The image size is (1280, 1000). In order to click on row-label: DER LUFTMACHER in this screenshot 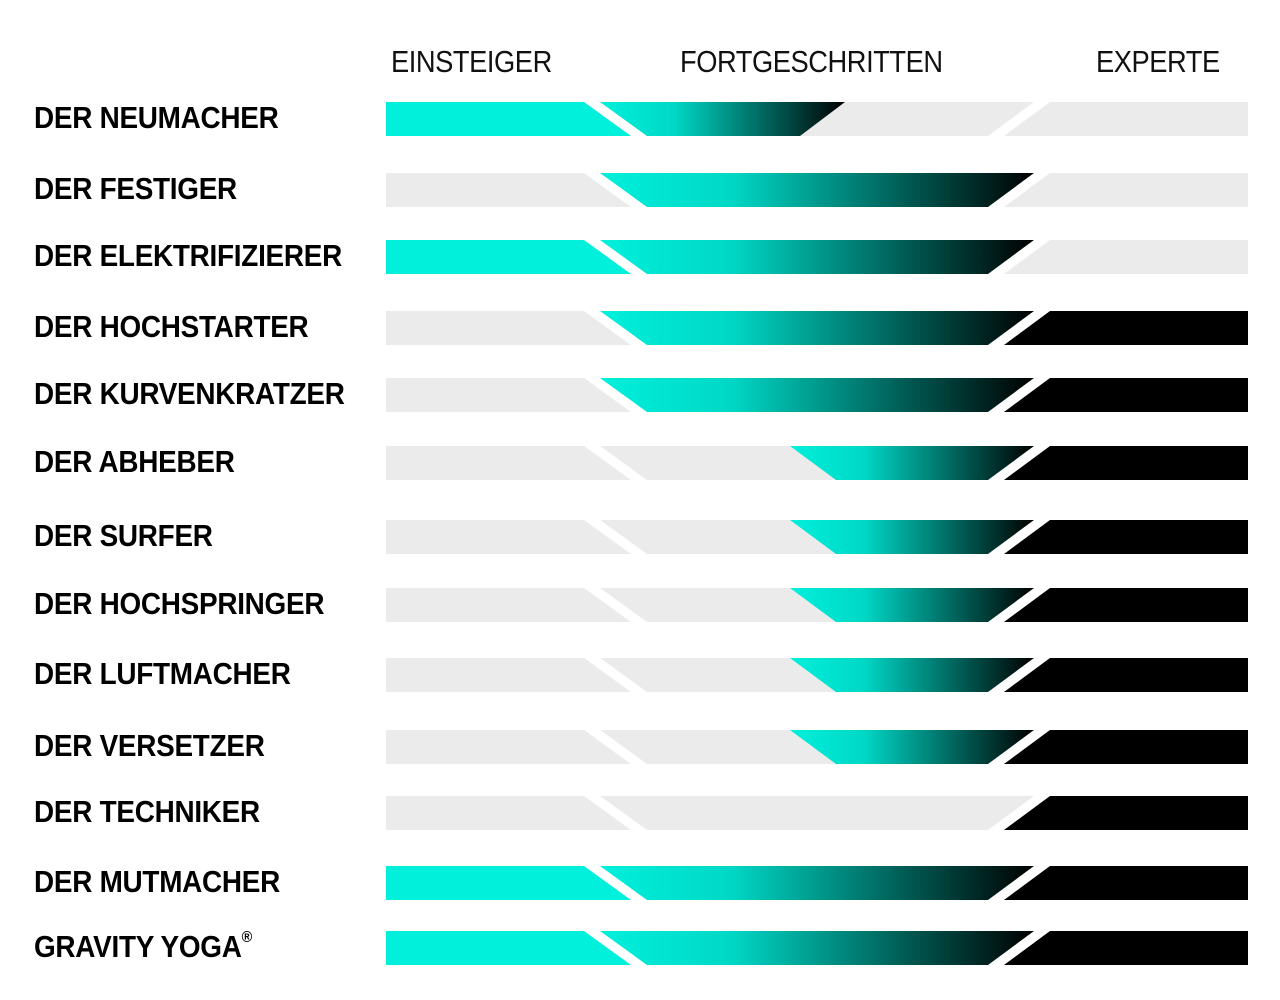, I will do `click(162, 674)`.